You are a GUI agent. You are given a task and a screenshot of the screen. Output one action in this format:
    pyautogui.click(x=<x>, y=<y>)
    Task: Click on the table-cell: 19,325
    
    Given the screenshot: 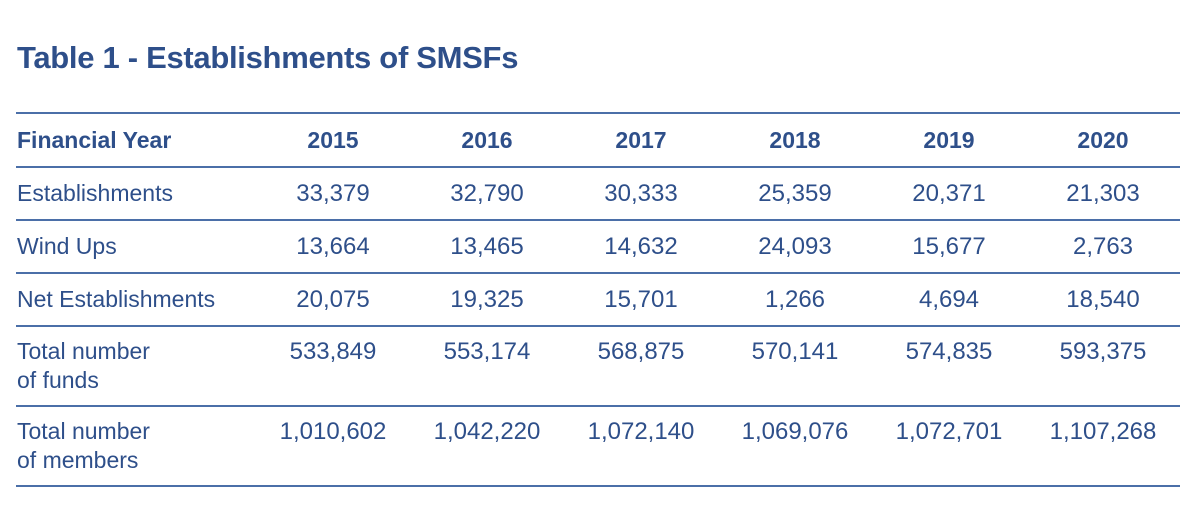 What is the action you would take?
    pyautogui.click(x=487, y=299)
    